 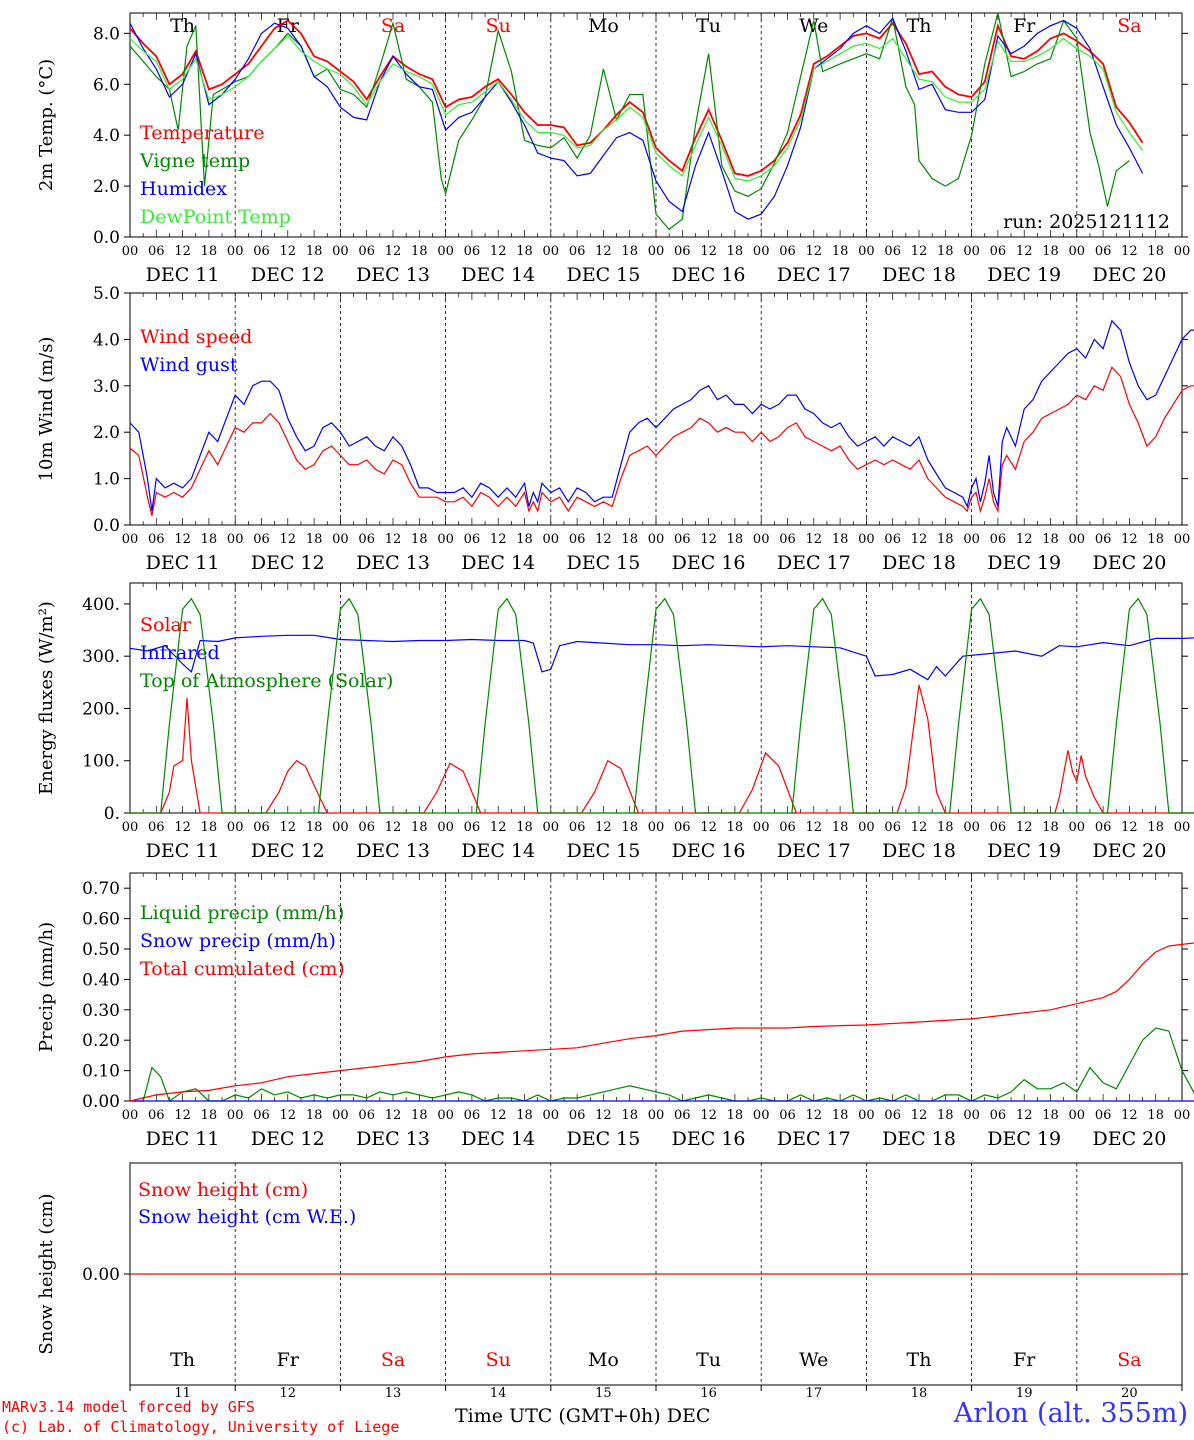 I want to click on day-label: DEC 11, so click(x=183, y=563).